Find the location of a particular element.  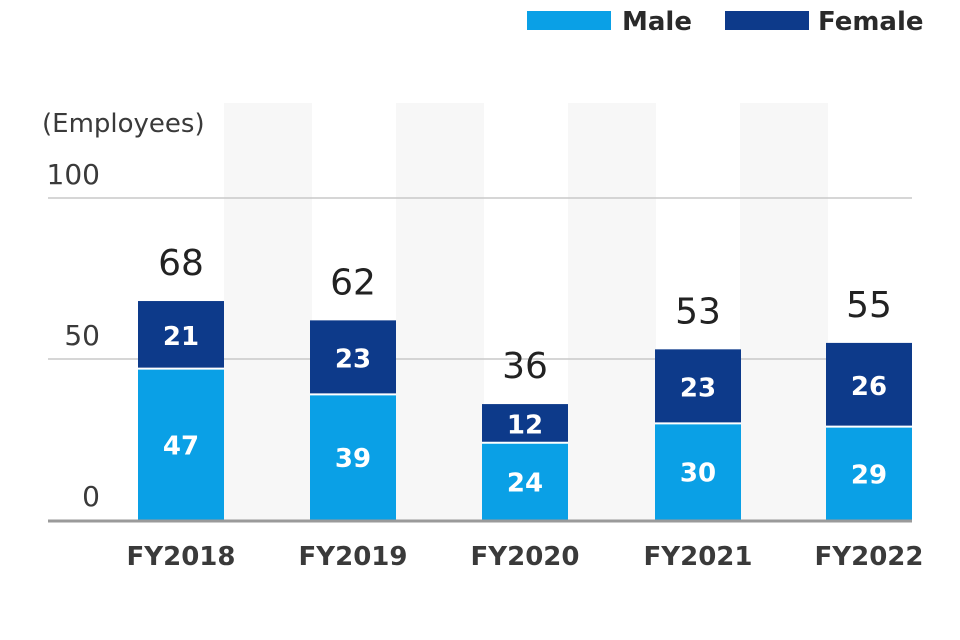

y-tick-label: 50 is located at coordinates (82, 335).